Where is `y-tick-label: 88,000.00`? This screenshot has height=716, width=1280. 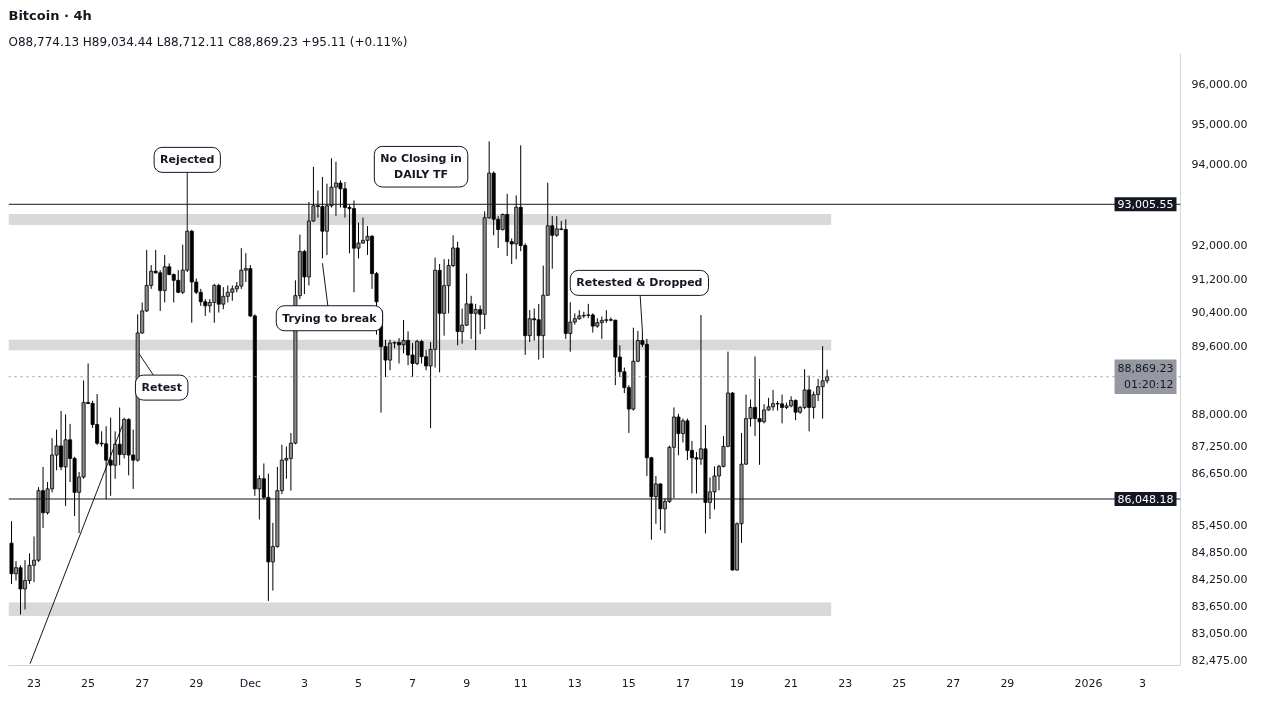
y-tick-label: 88,000.00 is located at coordinates (1219, 414).